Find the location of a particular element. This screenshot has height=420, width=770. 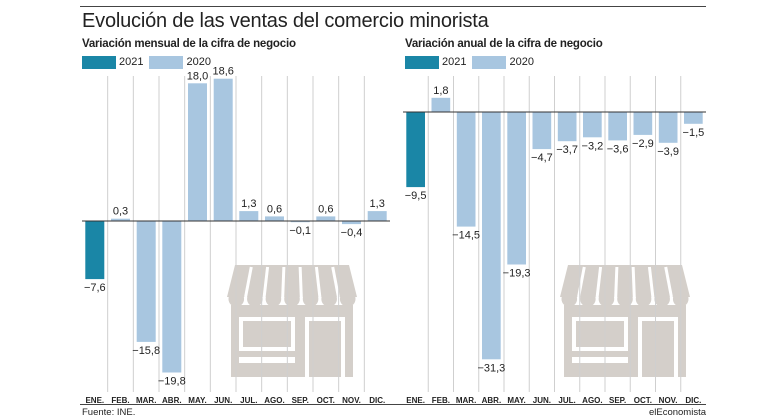

left-legend: 2021 2020 is located at coordinates (149, 62).